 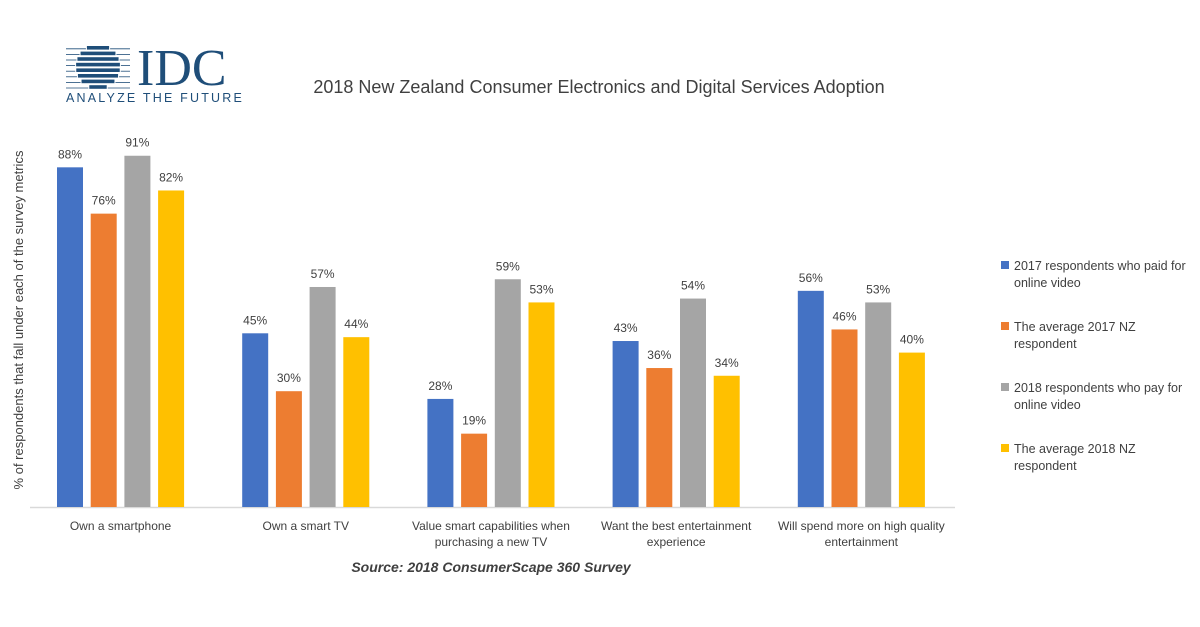 What do you see at coordinates (659, 355) in the screenshot?
I see `data-label: 36%` at bounding box center [659, 355].